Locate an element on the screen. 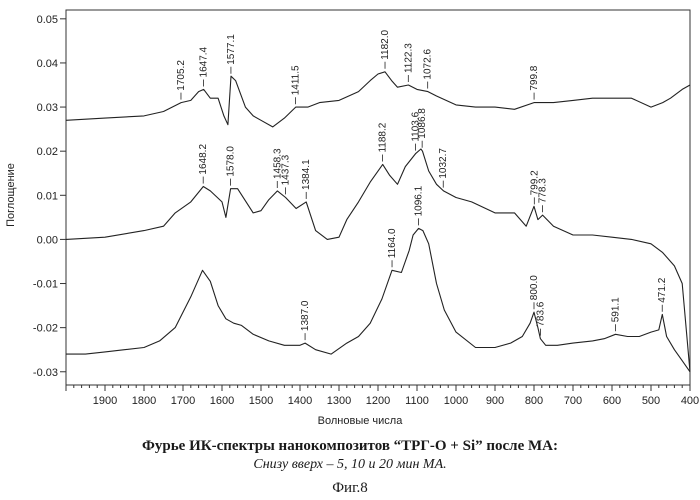 This screenshot has height=500, width=700. x-tick-label: 1600 is located at coordinates (222, 401).